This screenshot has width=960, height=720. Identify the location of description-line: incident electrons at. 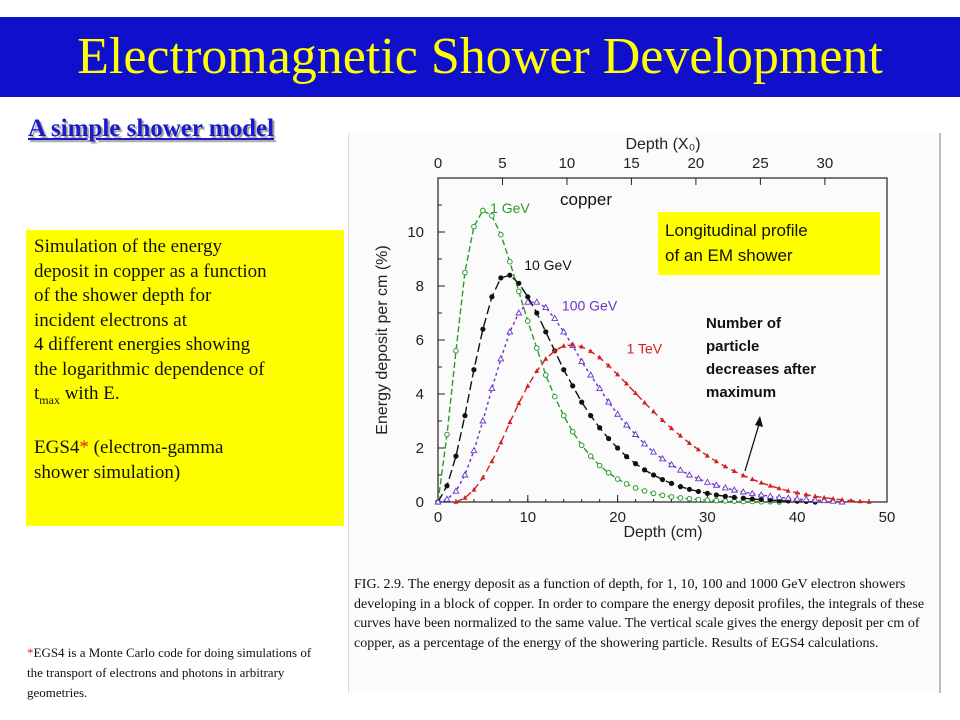
(110, 320).